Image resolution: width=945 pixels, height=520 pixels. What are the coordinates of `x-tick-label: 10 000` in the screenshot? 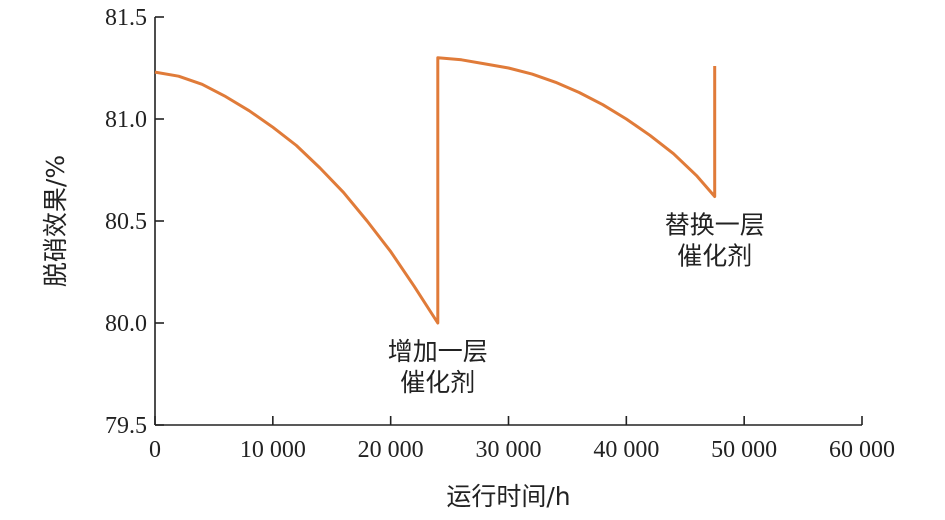 It's located at (273, 450).